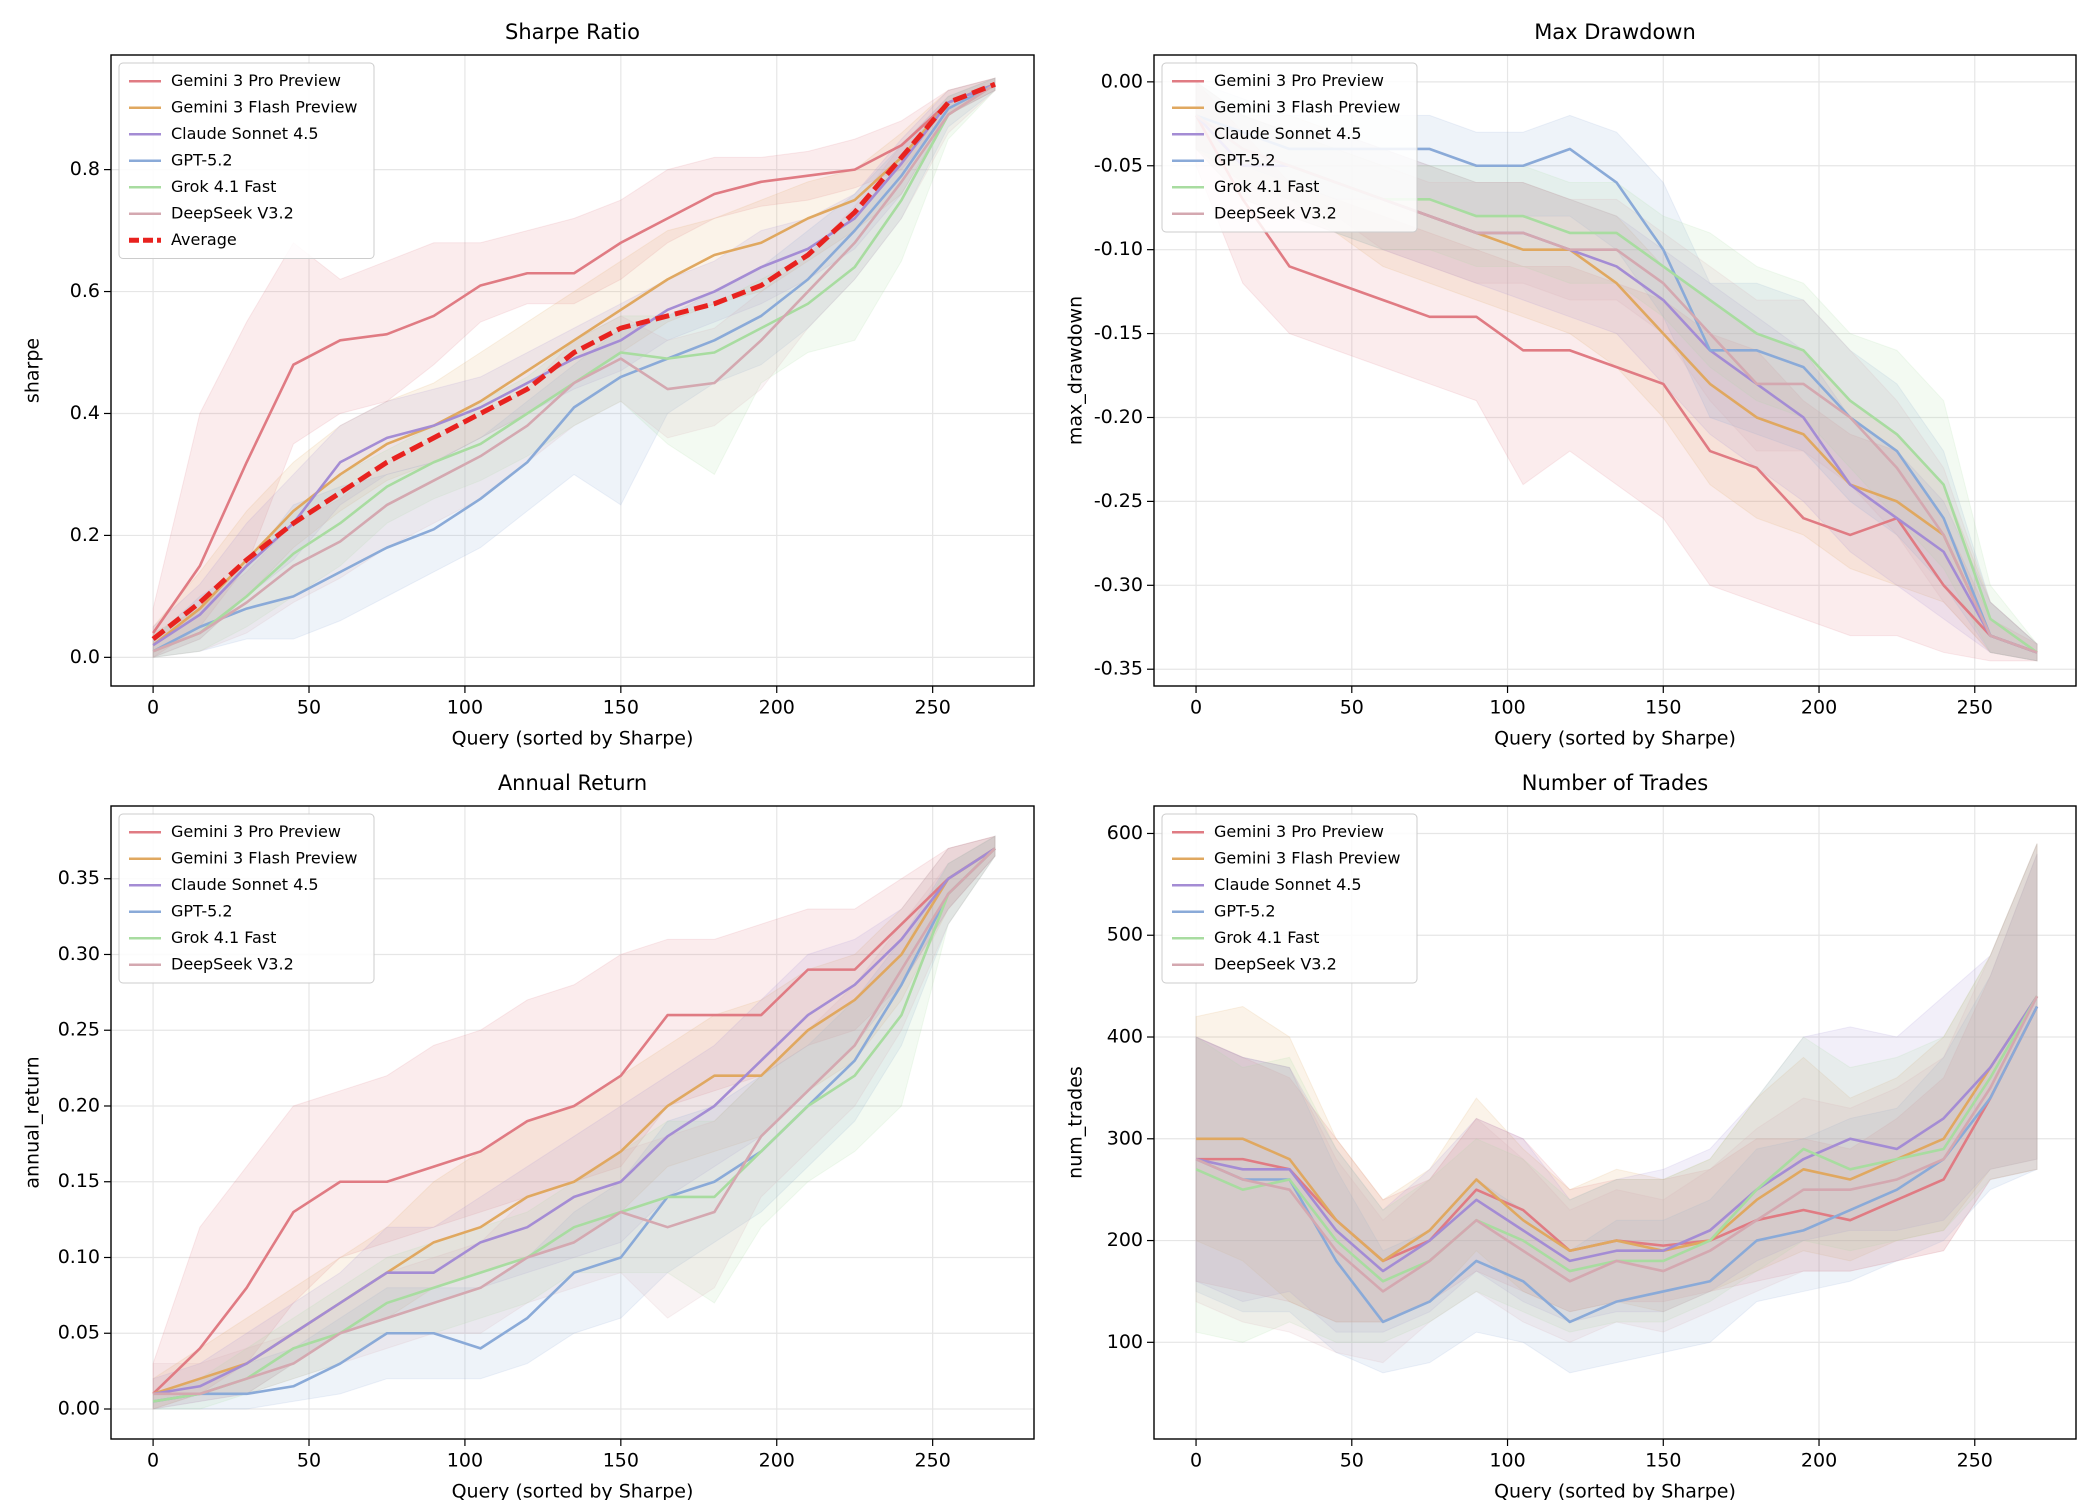 This screenshot has height=1500, width=2100. What do you see at coordinates (204, 239) in the screenshot?
I see `legend-label: Average` at bounding box center [204, 239].